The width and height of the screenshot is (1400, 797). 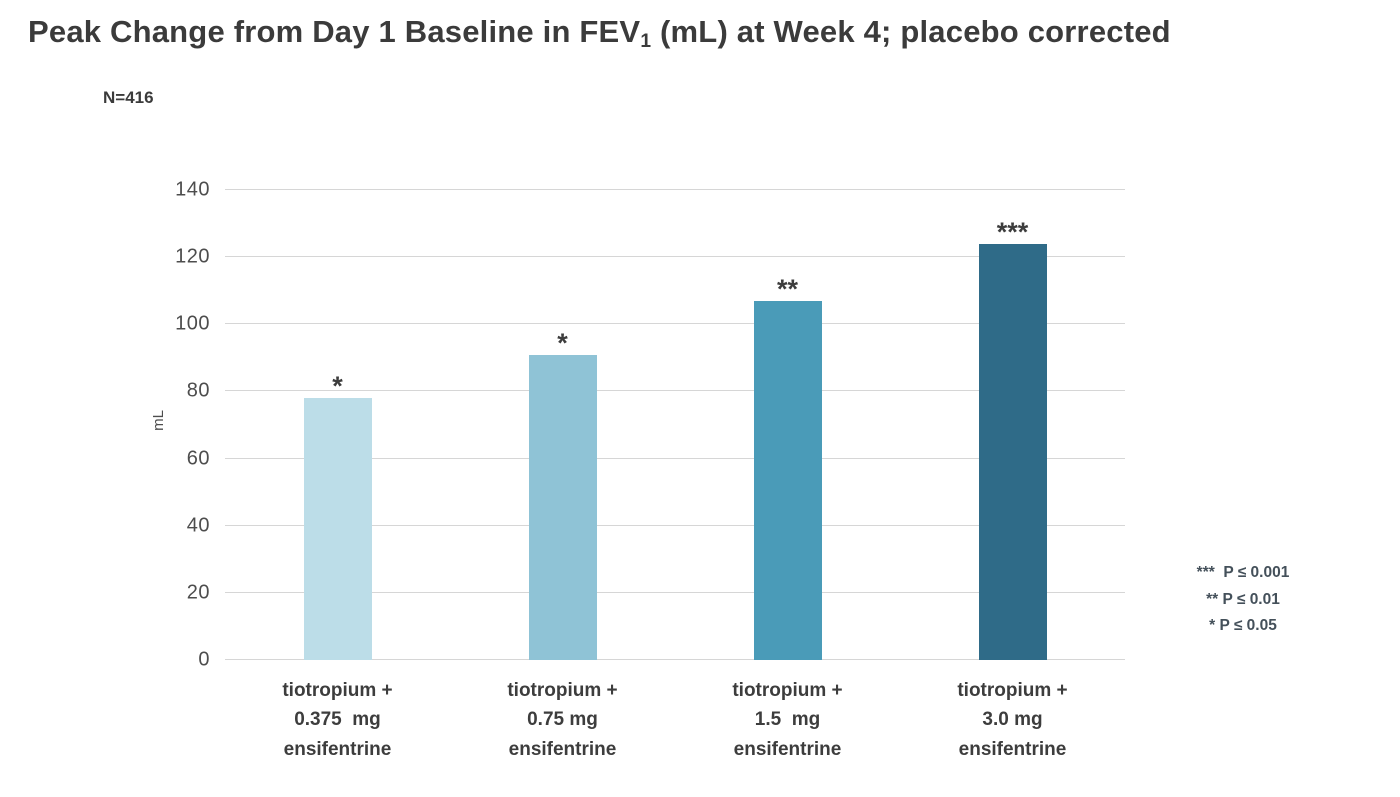 I want to click on significance-marker: ***, so click(x=1012, y=231).